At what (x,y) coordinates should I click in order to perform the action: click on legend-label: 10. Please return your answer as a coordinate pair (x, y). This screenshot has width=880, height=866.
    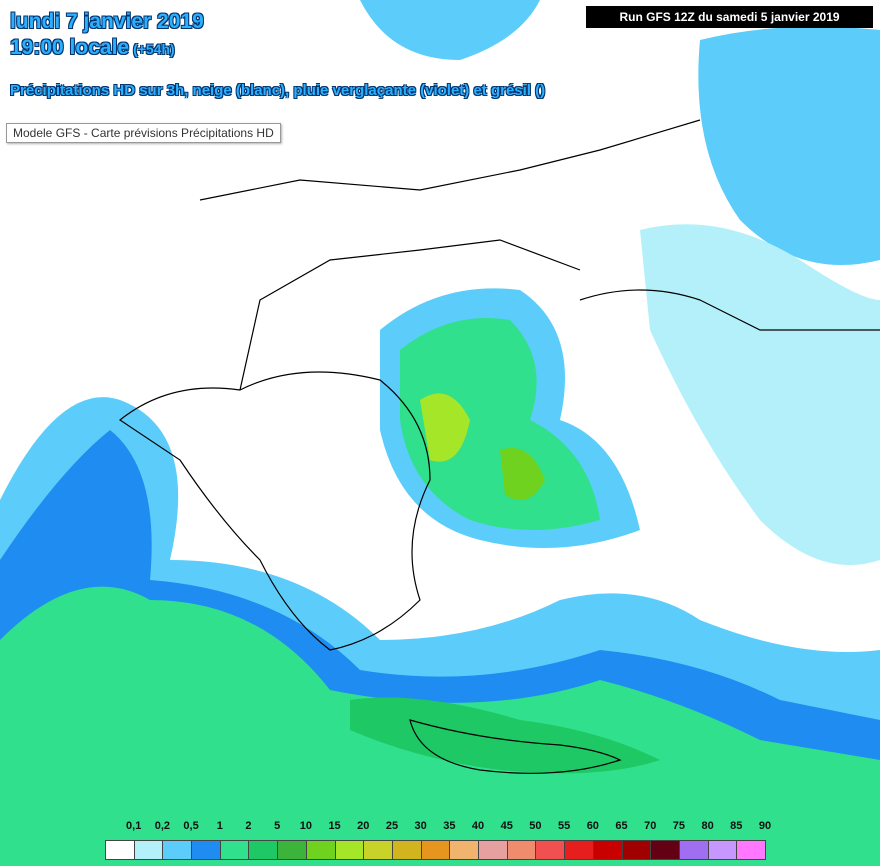
    Looking at the image, I should click on (305, 826).